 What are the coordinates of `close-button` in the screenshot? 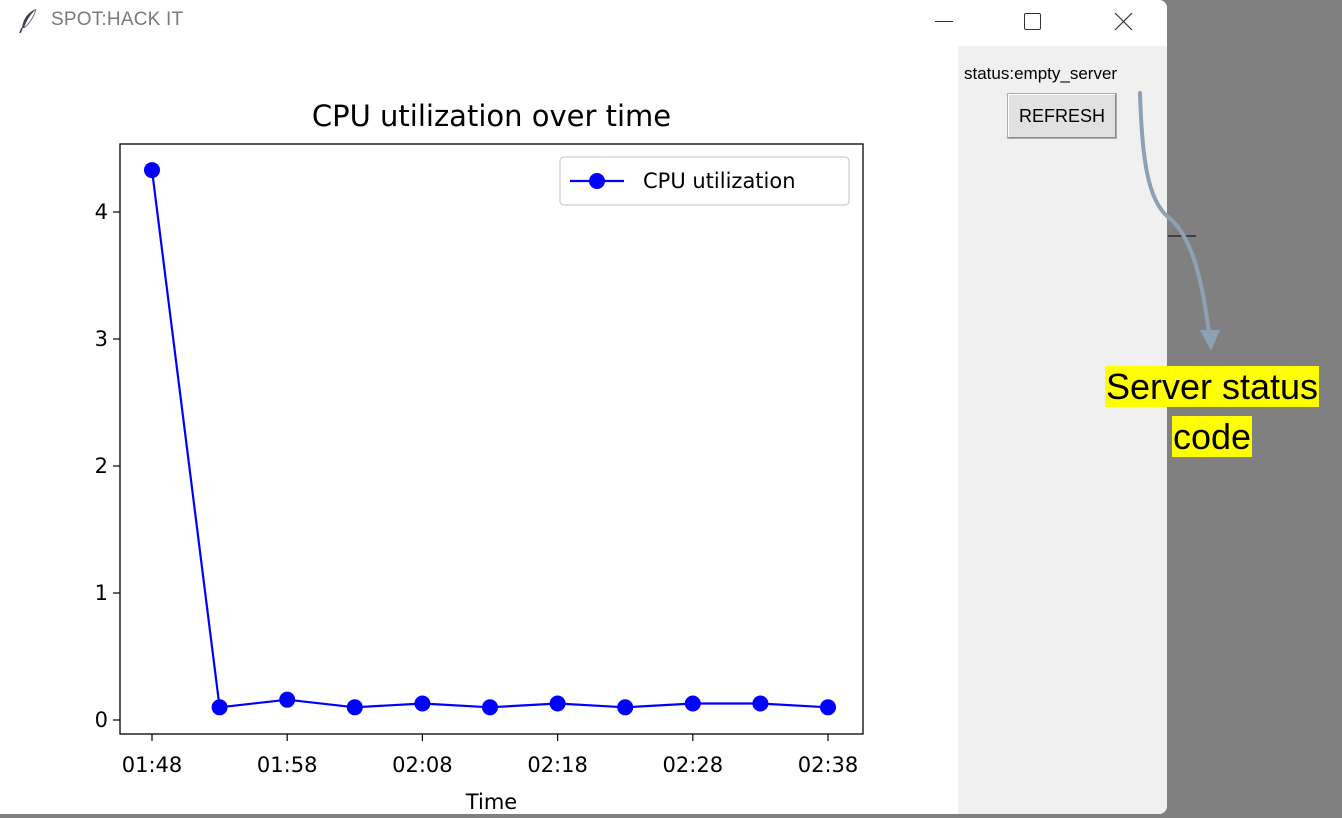 It's located at (1123, 22).